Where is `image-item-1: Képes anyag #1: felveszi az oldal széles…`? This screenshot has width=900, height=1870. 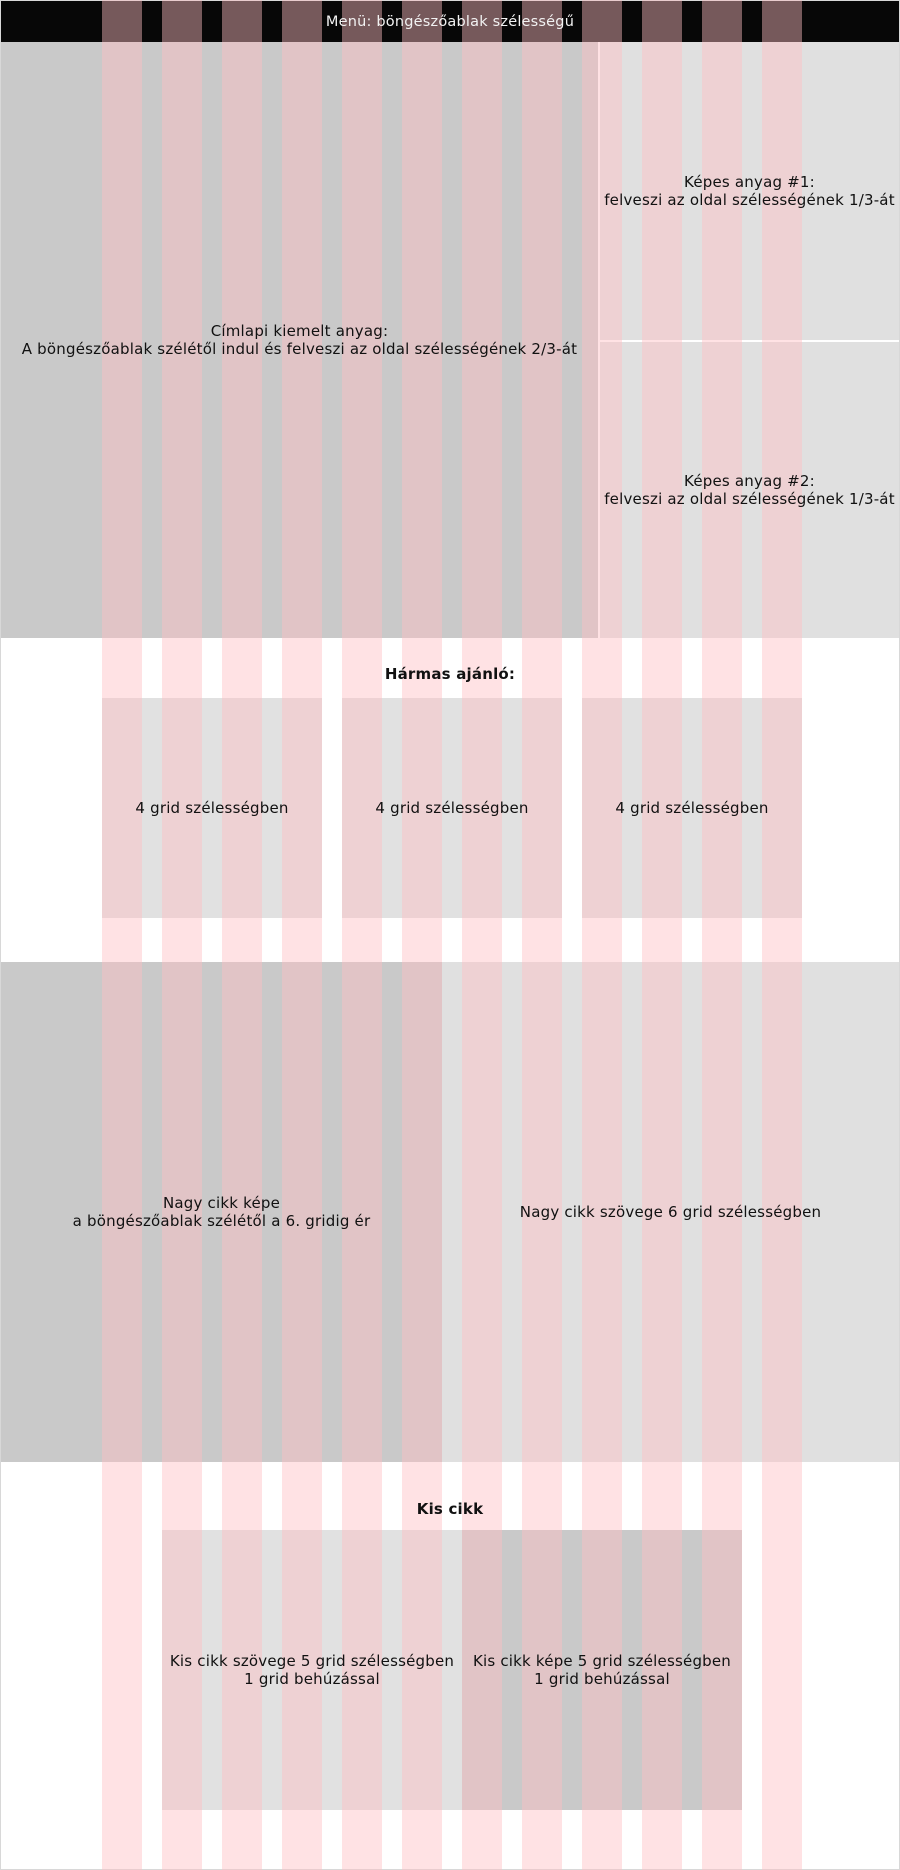
image-item-1: Képes anyag #1: felveszi az oldal széles… is located at coordinates (749, 191).